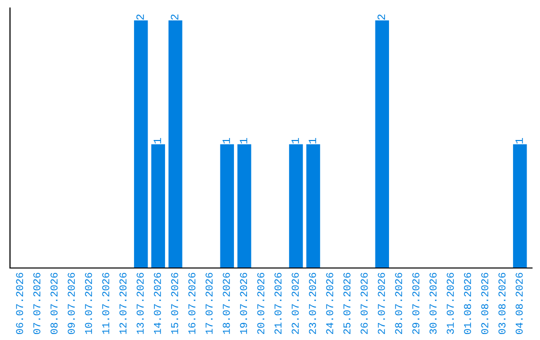 This screenshot has height=340, width=540. What do you see at coordinates (157, 303) in the screenshot?
I see `x-tick-label: 14.07.2026` at bounding box center [157, 303].